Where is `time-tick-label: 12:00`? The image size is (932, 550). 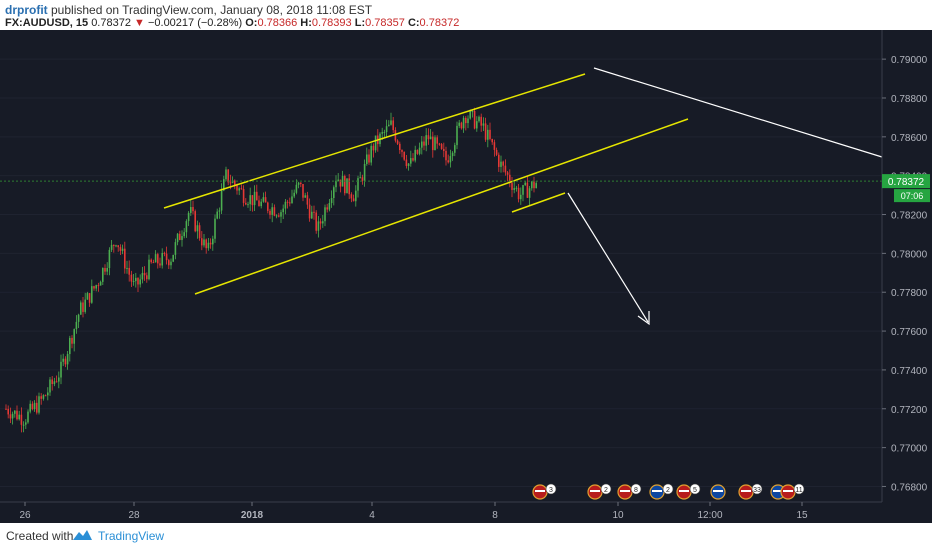 time-tick-label: 12:00 is located at coordinates (709, 515).